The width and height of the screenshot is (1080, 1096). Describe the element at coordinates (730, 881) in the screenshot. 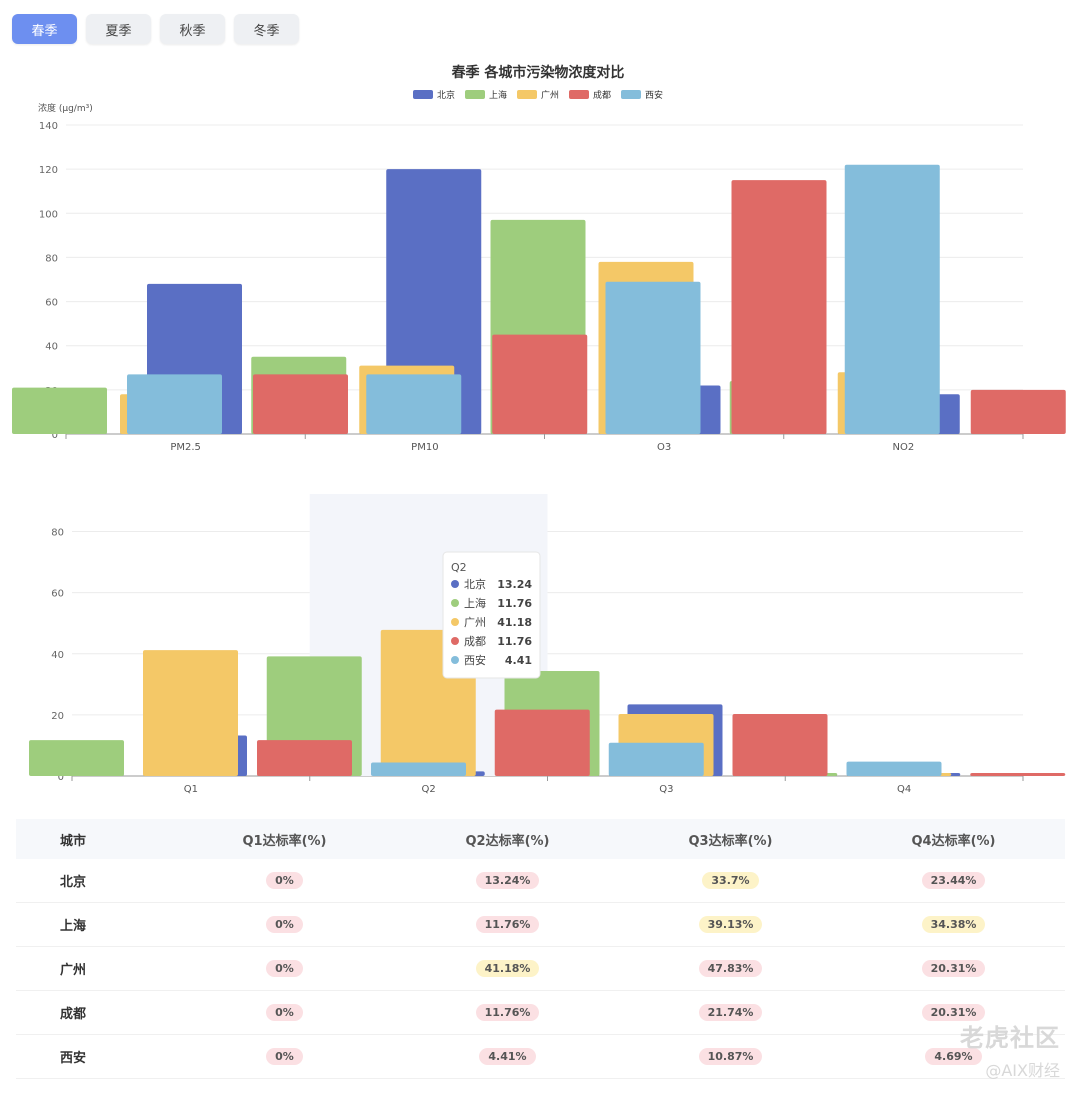

I see `rate-cell: 33.7%` at that location.